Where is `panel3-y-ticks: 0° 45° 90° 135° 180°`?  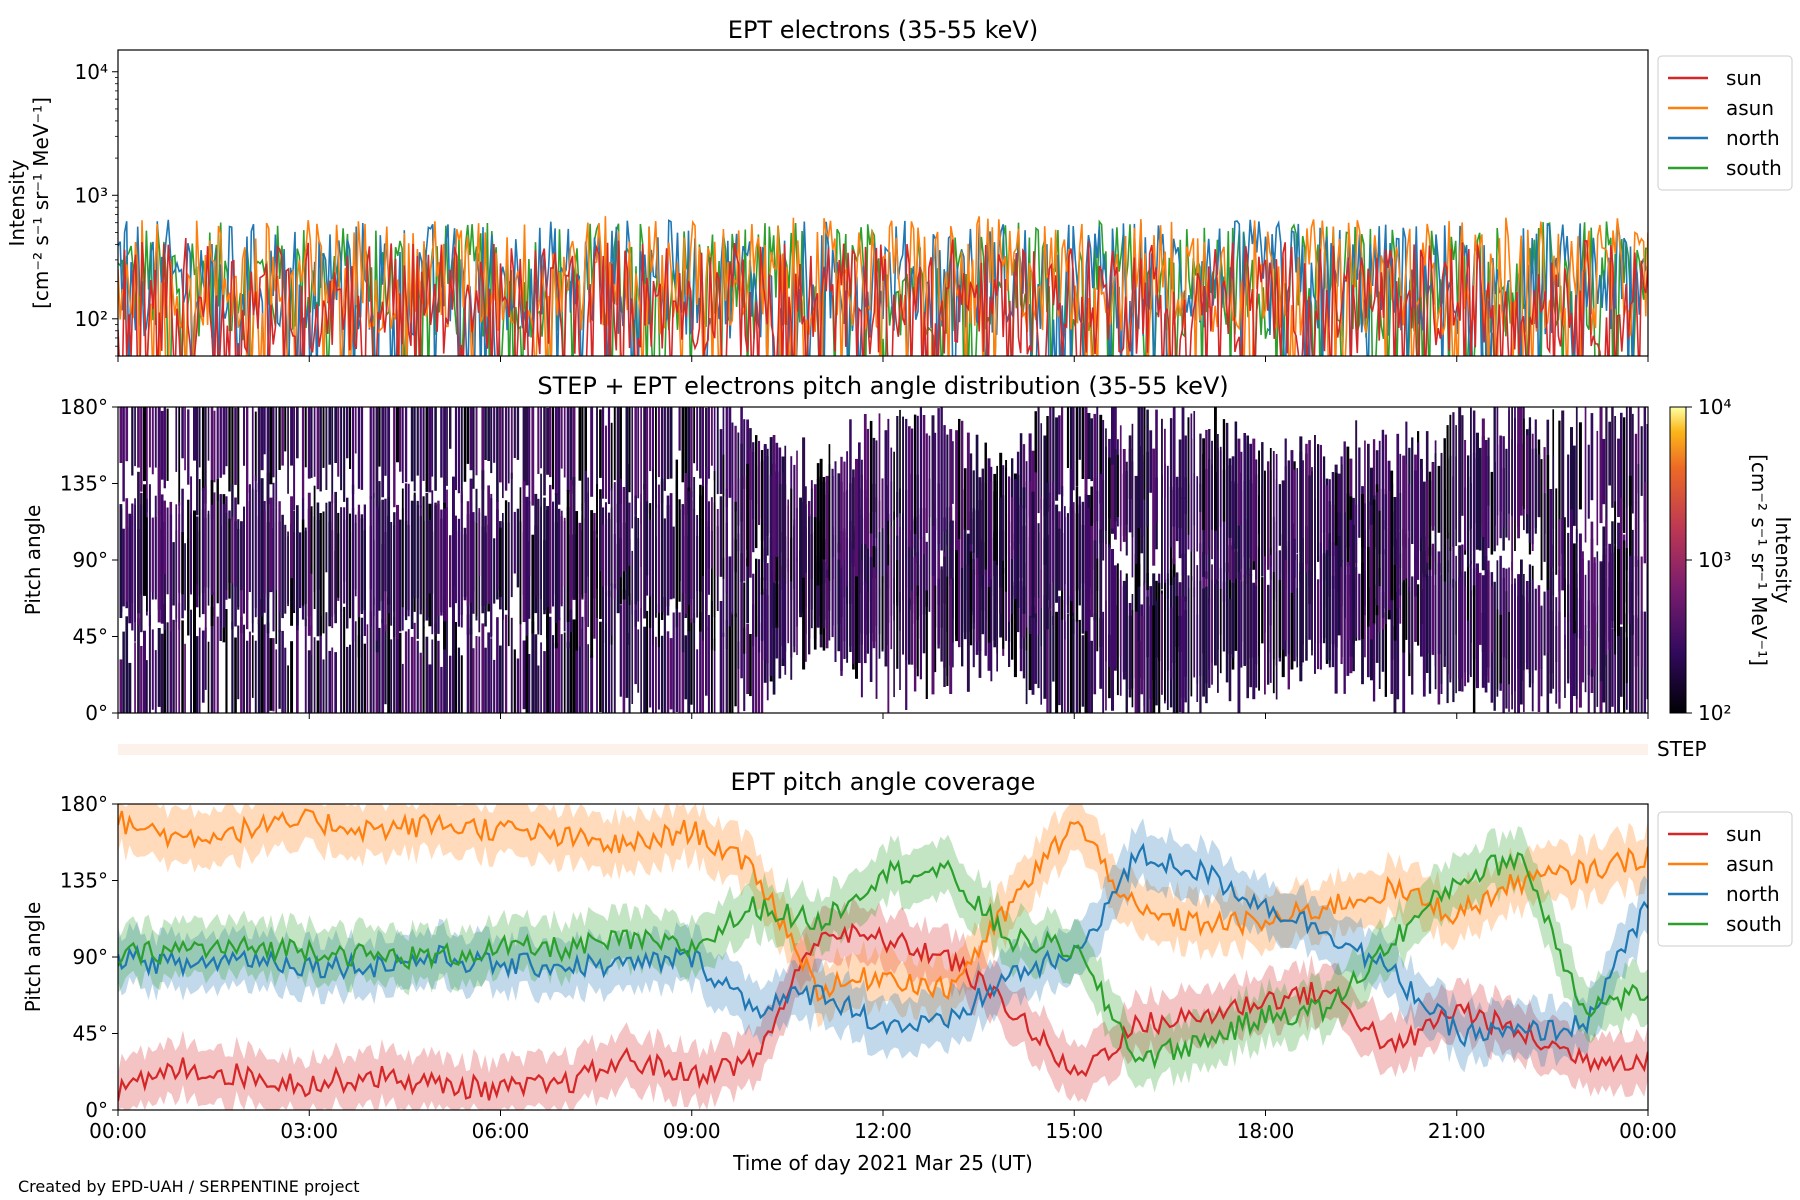
panel3-y-ticks: 0° 45° 90° 135° 180° is located at coordinates (89, 957).